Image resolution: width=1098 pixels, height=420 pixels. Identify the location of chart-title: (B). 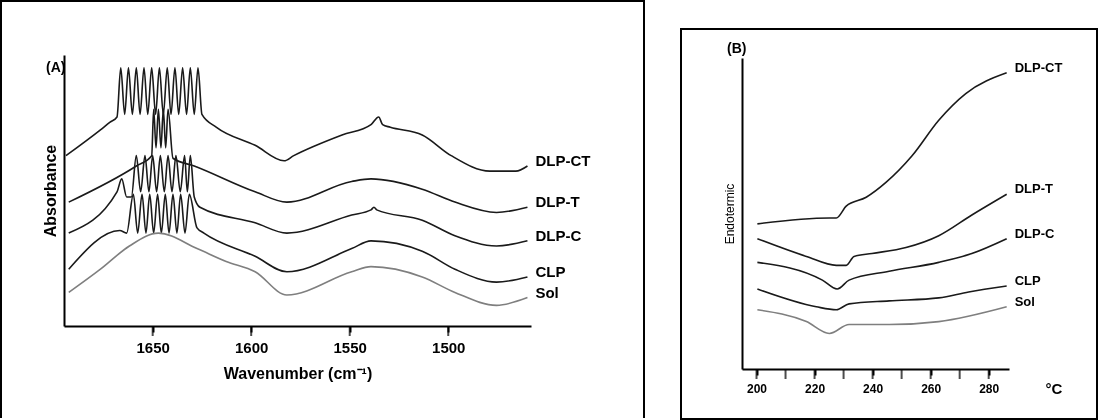
(737, 48).